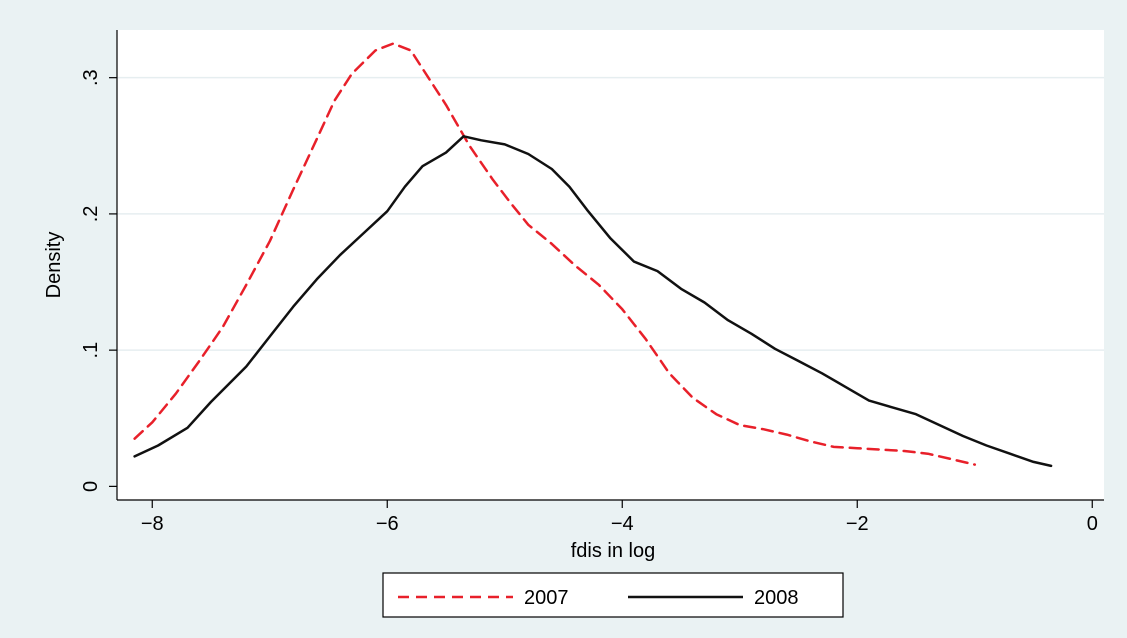  I want to click on legend-label-2008: 2008, so click(776, 598).